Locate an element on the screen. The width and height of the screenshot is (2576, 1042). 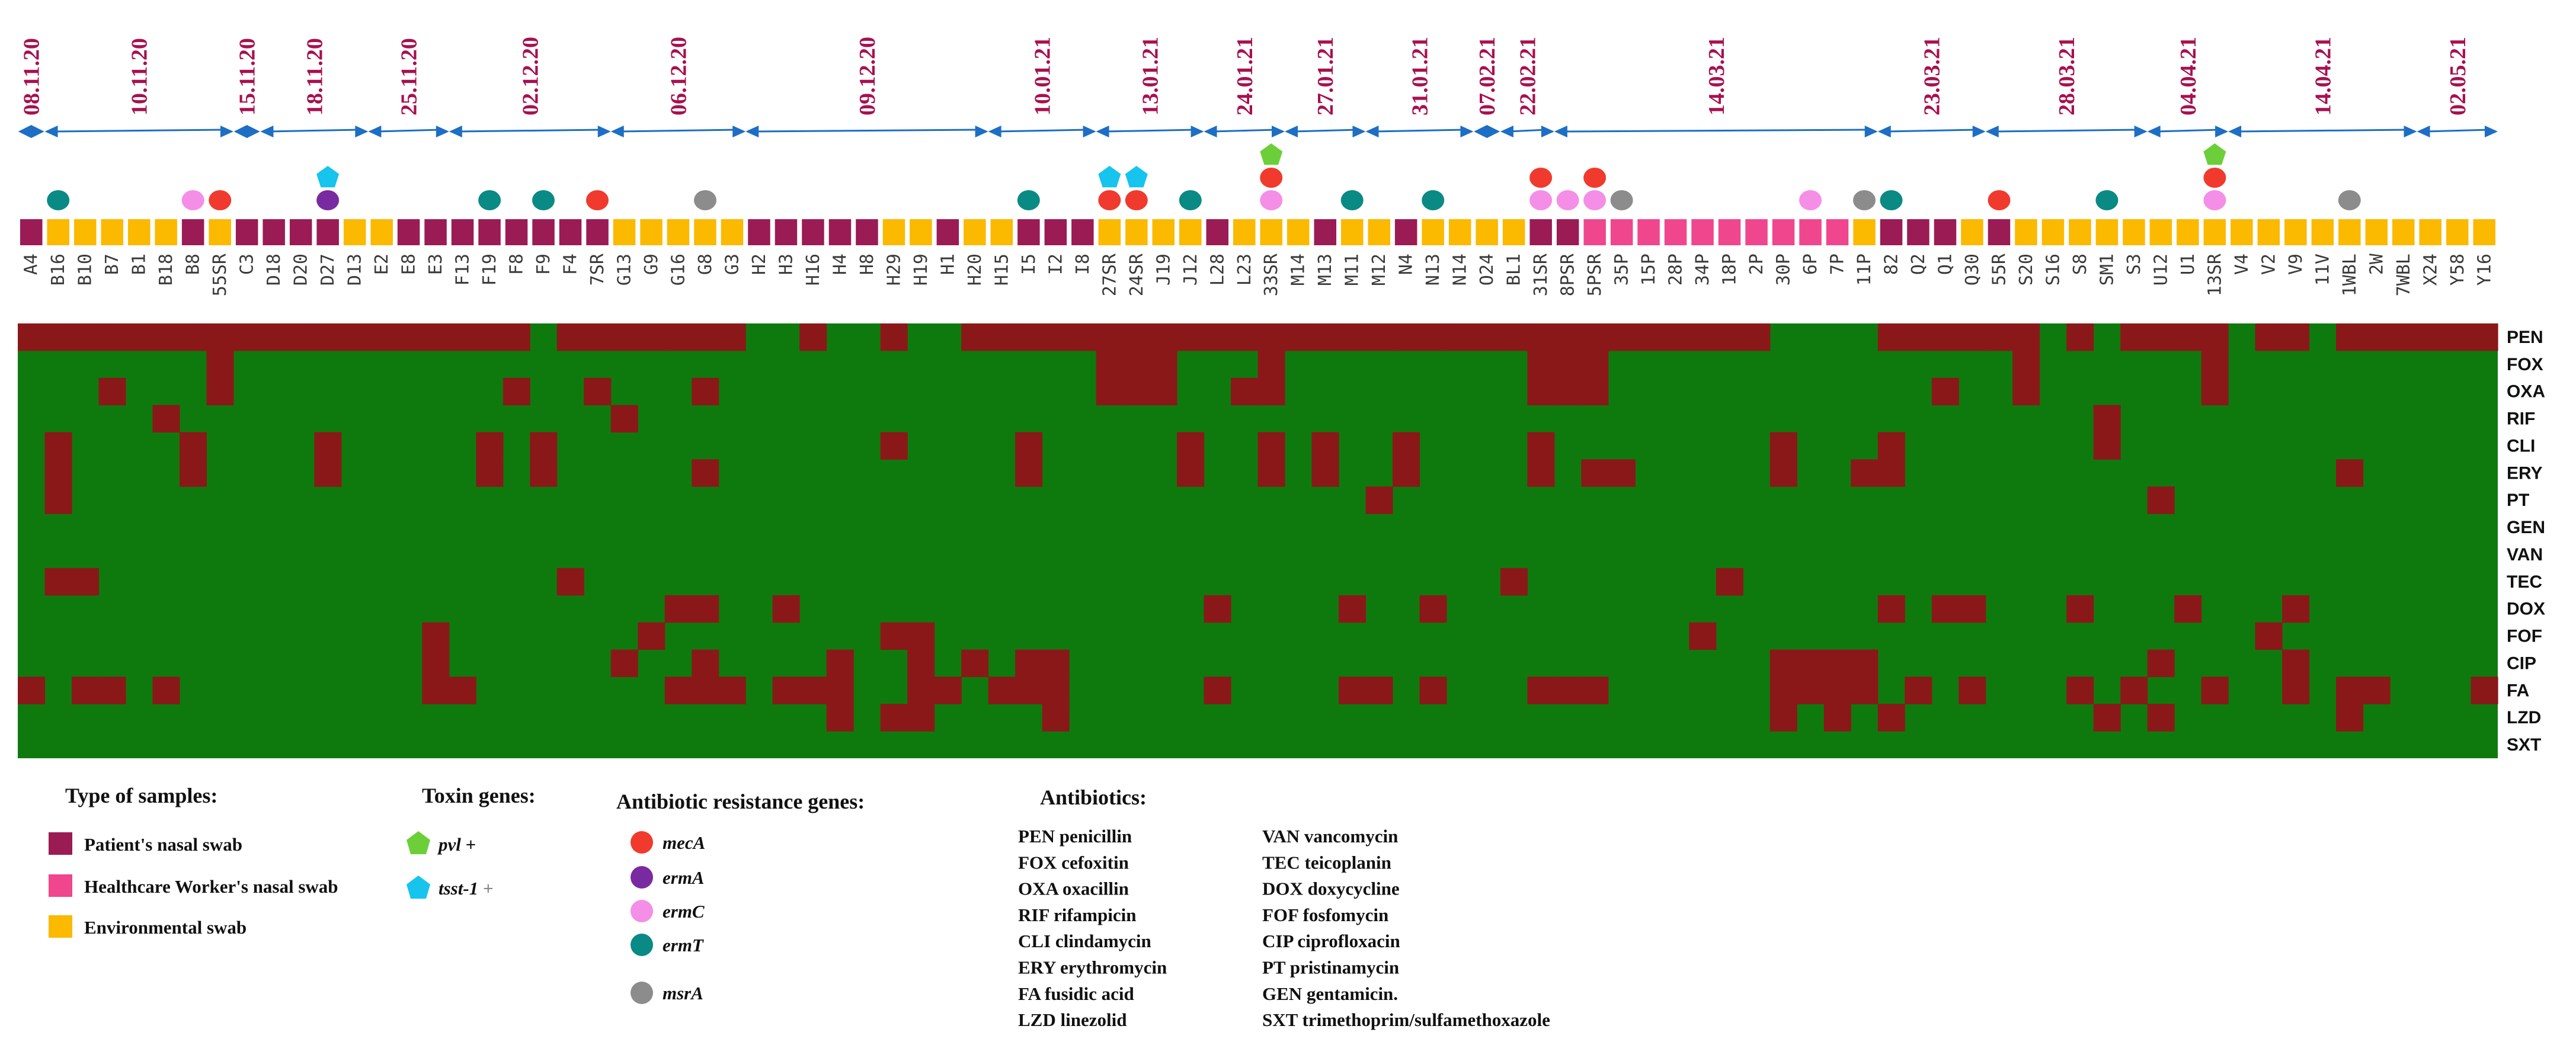
resistant-cell-FOX-13SR is located at coordinates (2215, 364).